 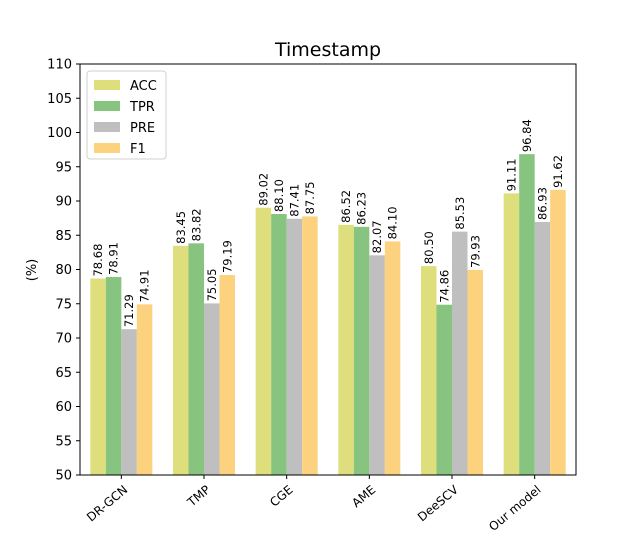 What do you see at coordinates (227, 256) in the screenshot?
I see `data-label-f1-1: 79.19` at bounding box center [227, 256].